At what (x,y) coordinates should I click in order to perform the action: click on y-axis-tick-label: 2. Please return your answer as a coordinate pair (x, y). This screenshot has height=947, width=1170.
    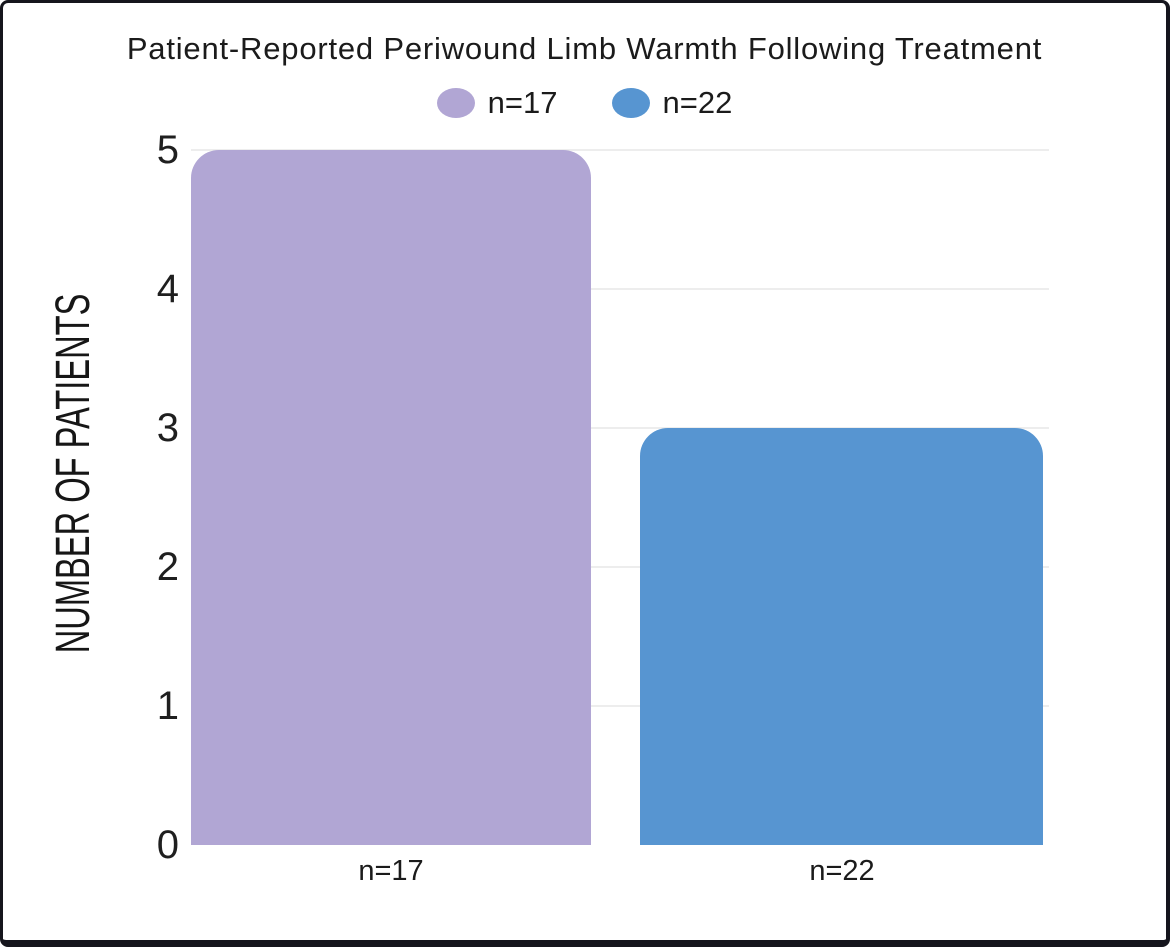
    Looking at the image, I should click on (167, 567).